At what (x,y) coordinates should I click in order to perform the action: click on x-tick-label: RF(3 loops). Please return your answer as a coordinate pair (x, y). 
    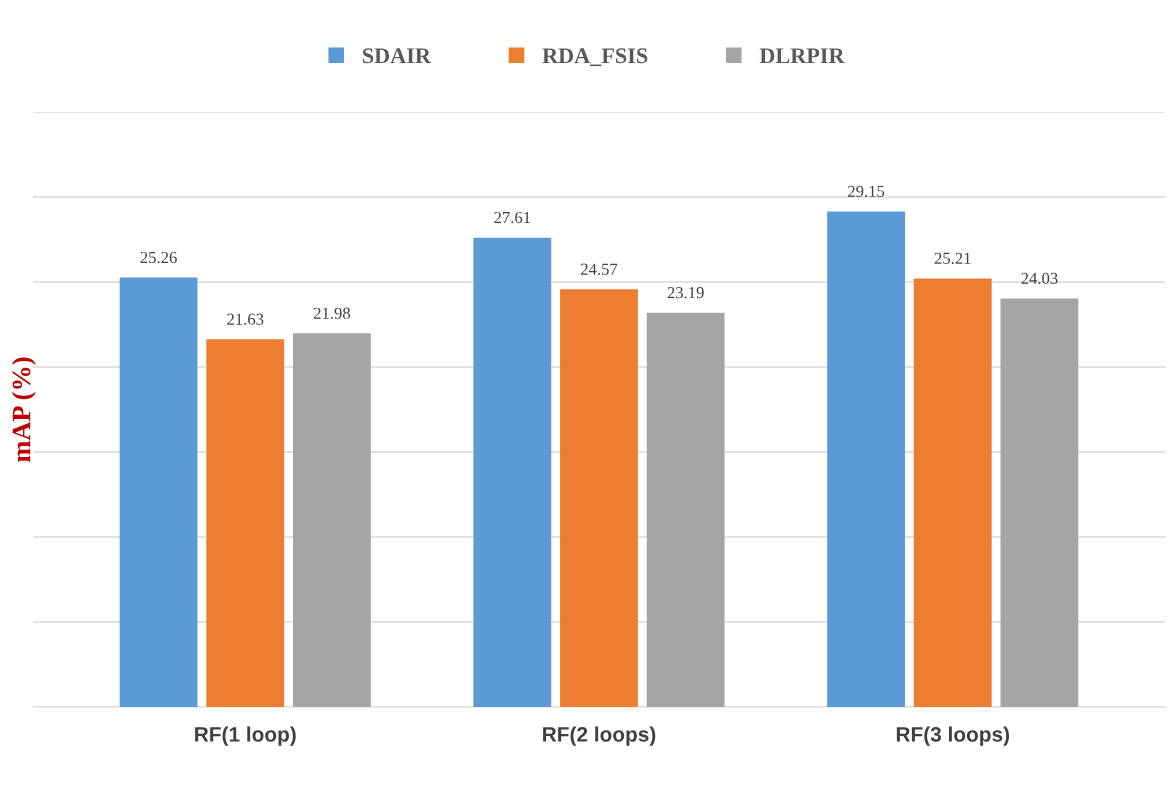
    Looking at the image, I should click on (953, 736).